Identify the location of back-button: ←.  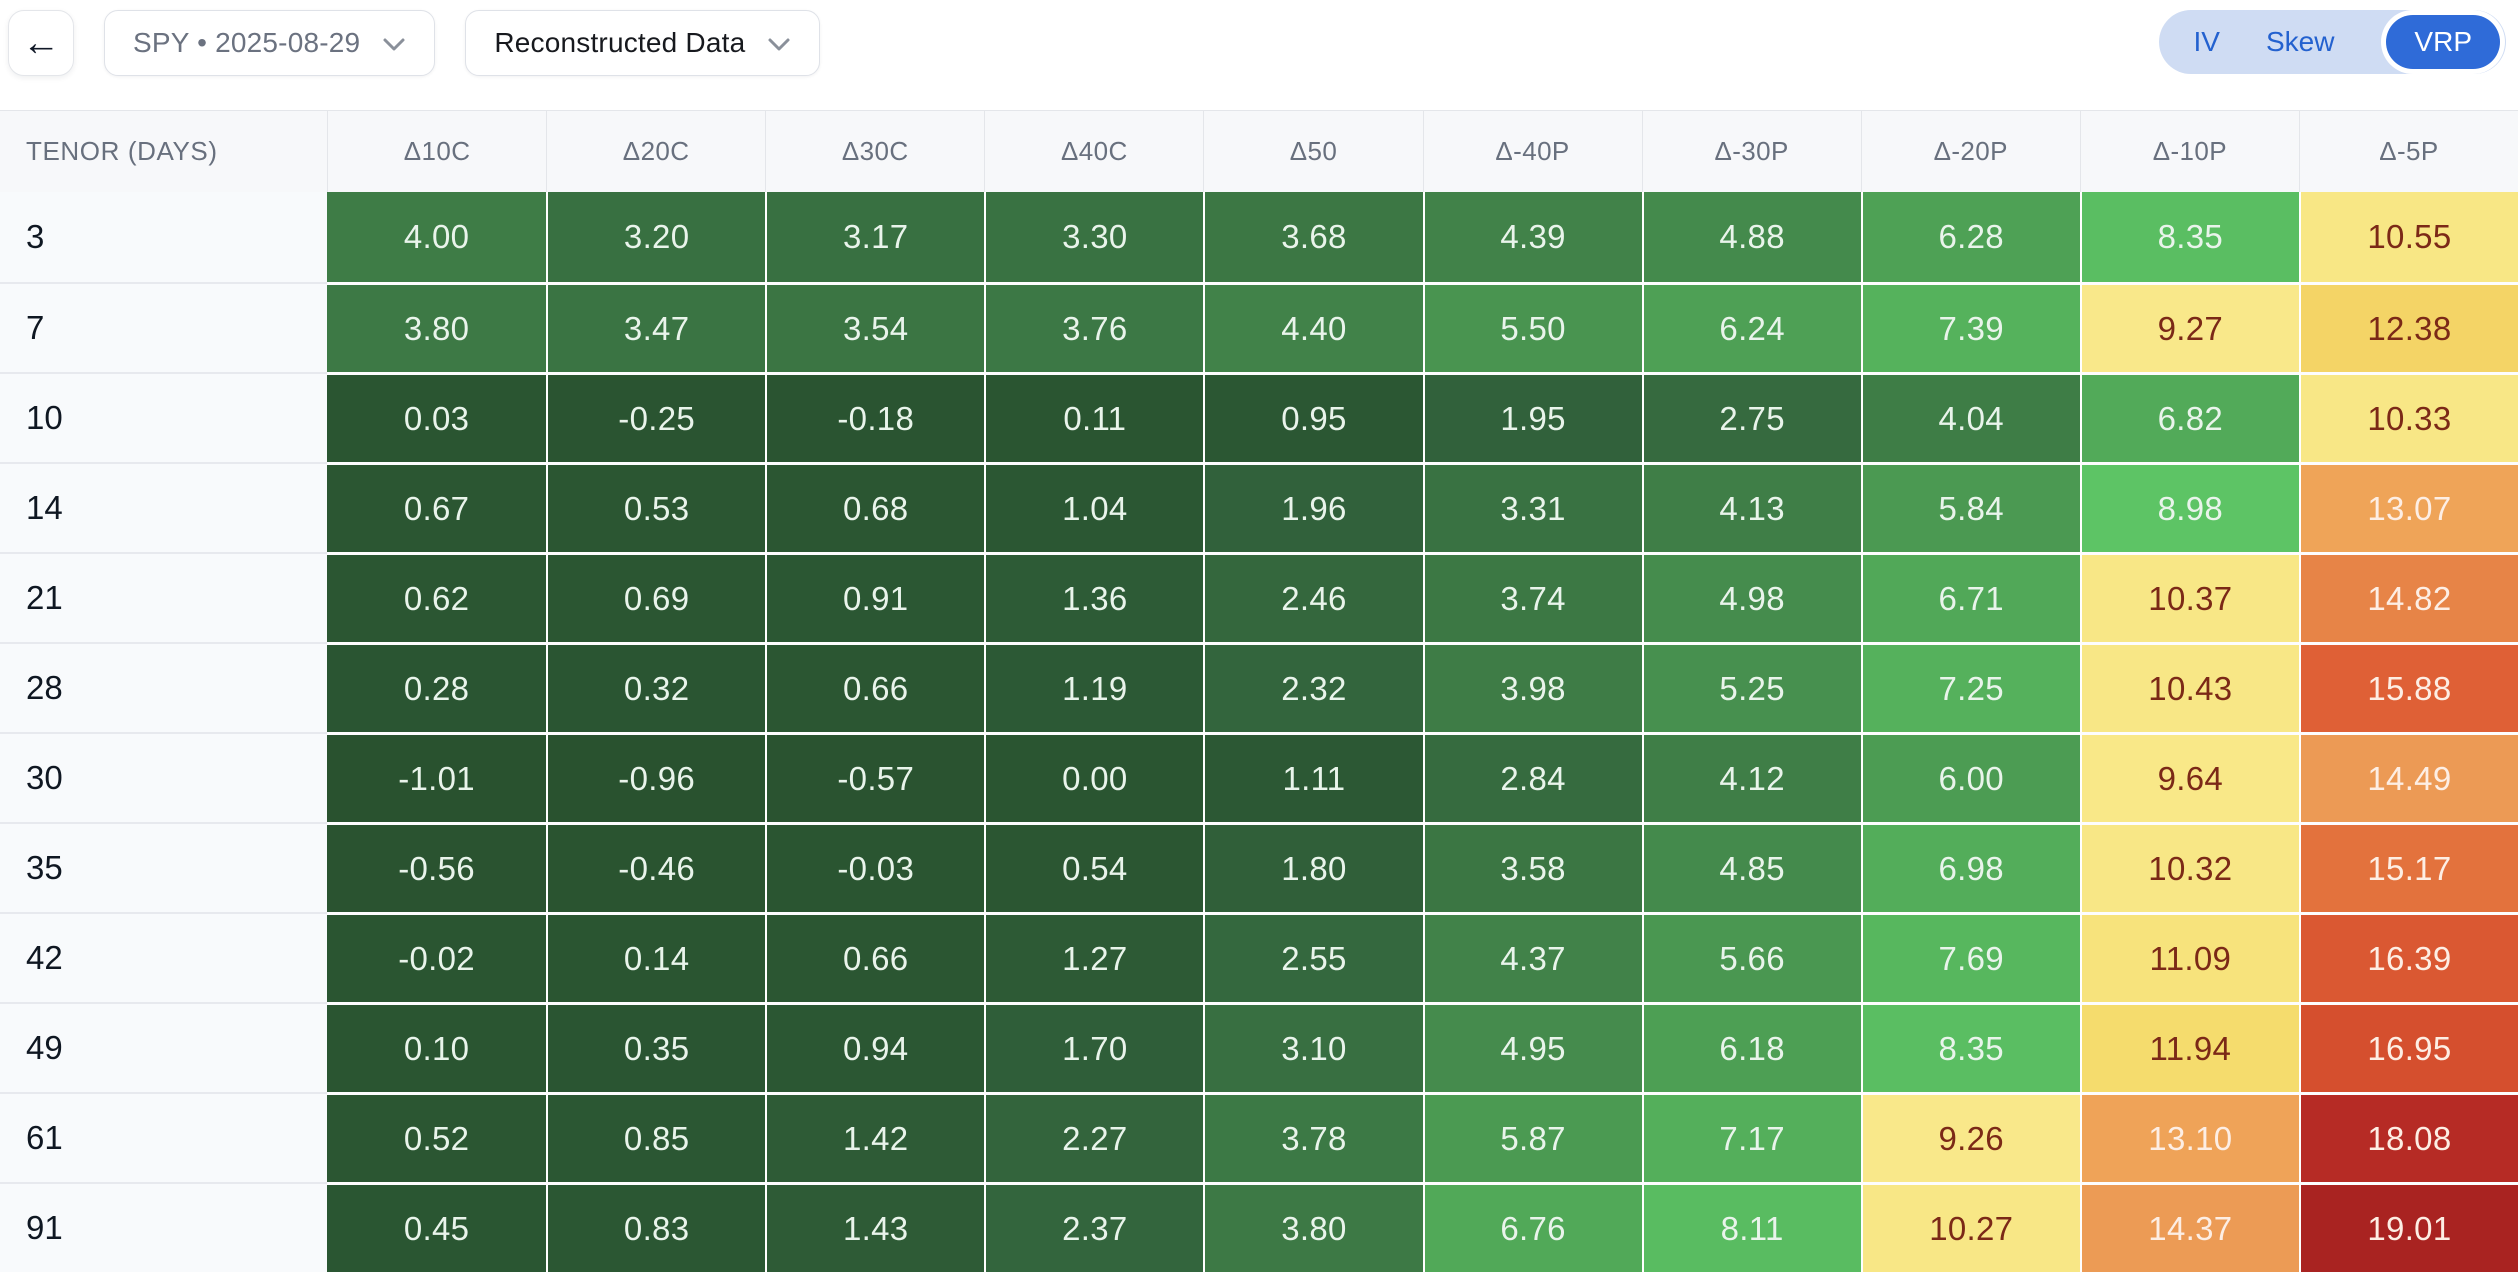
(41, 43).